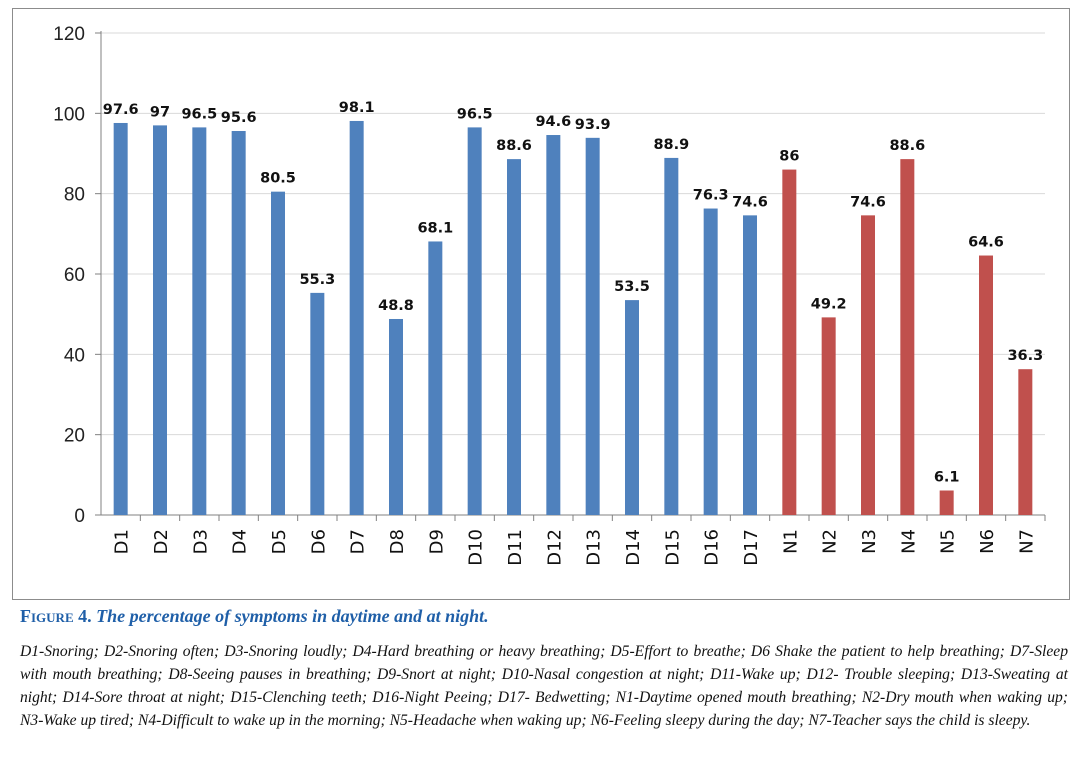 The height and width of the screenshot is (768, 1086). Describe the element at coordinates (239, 118) in the screenshot. I see `data-label: 95.6` at that location.